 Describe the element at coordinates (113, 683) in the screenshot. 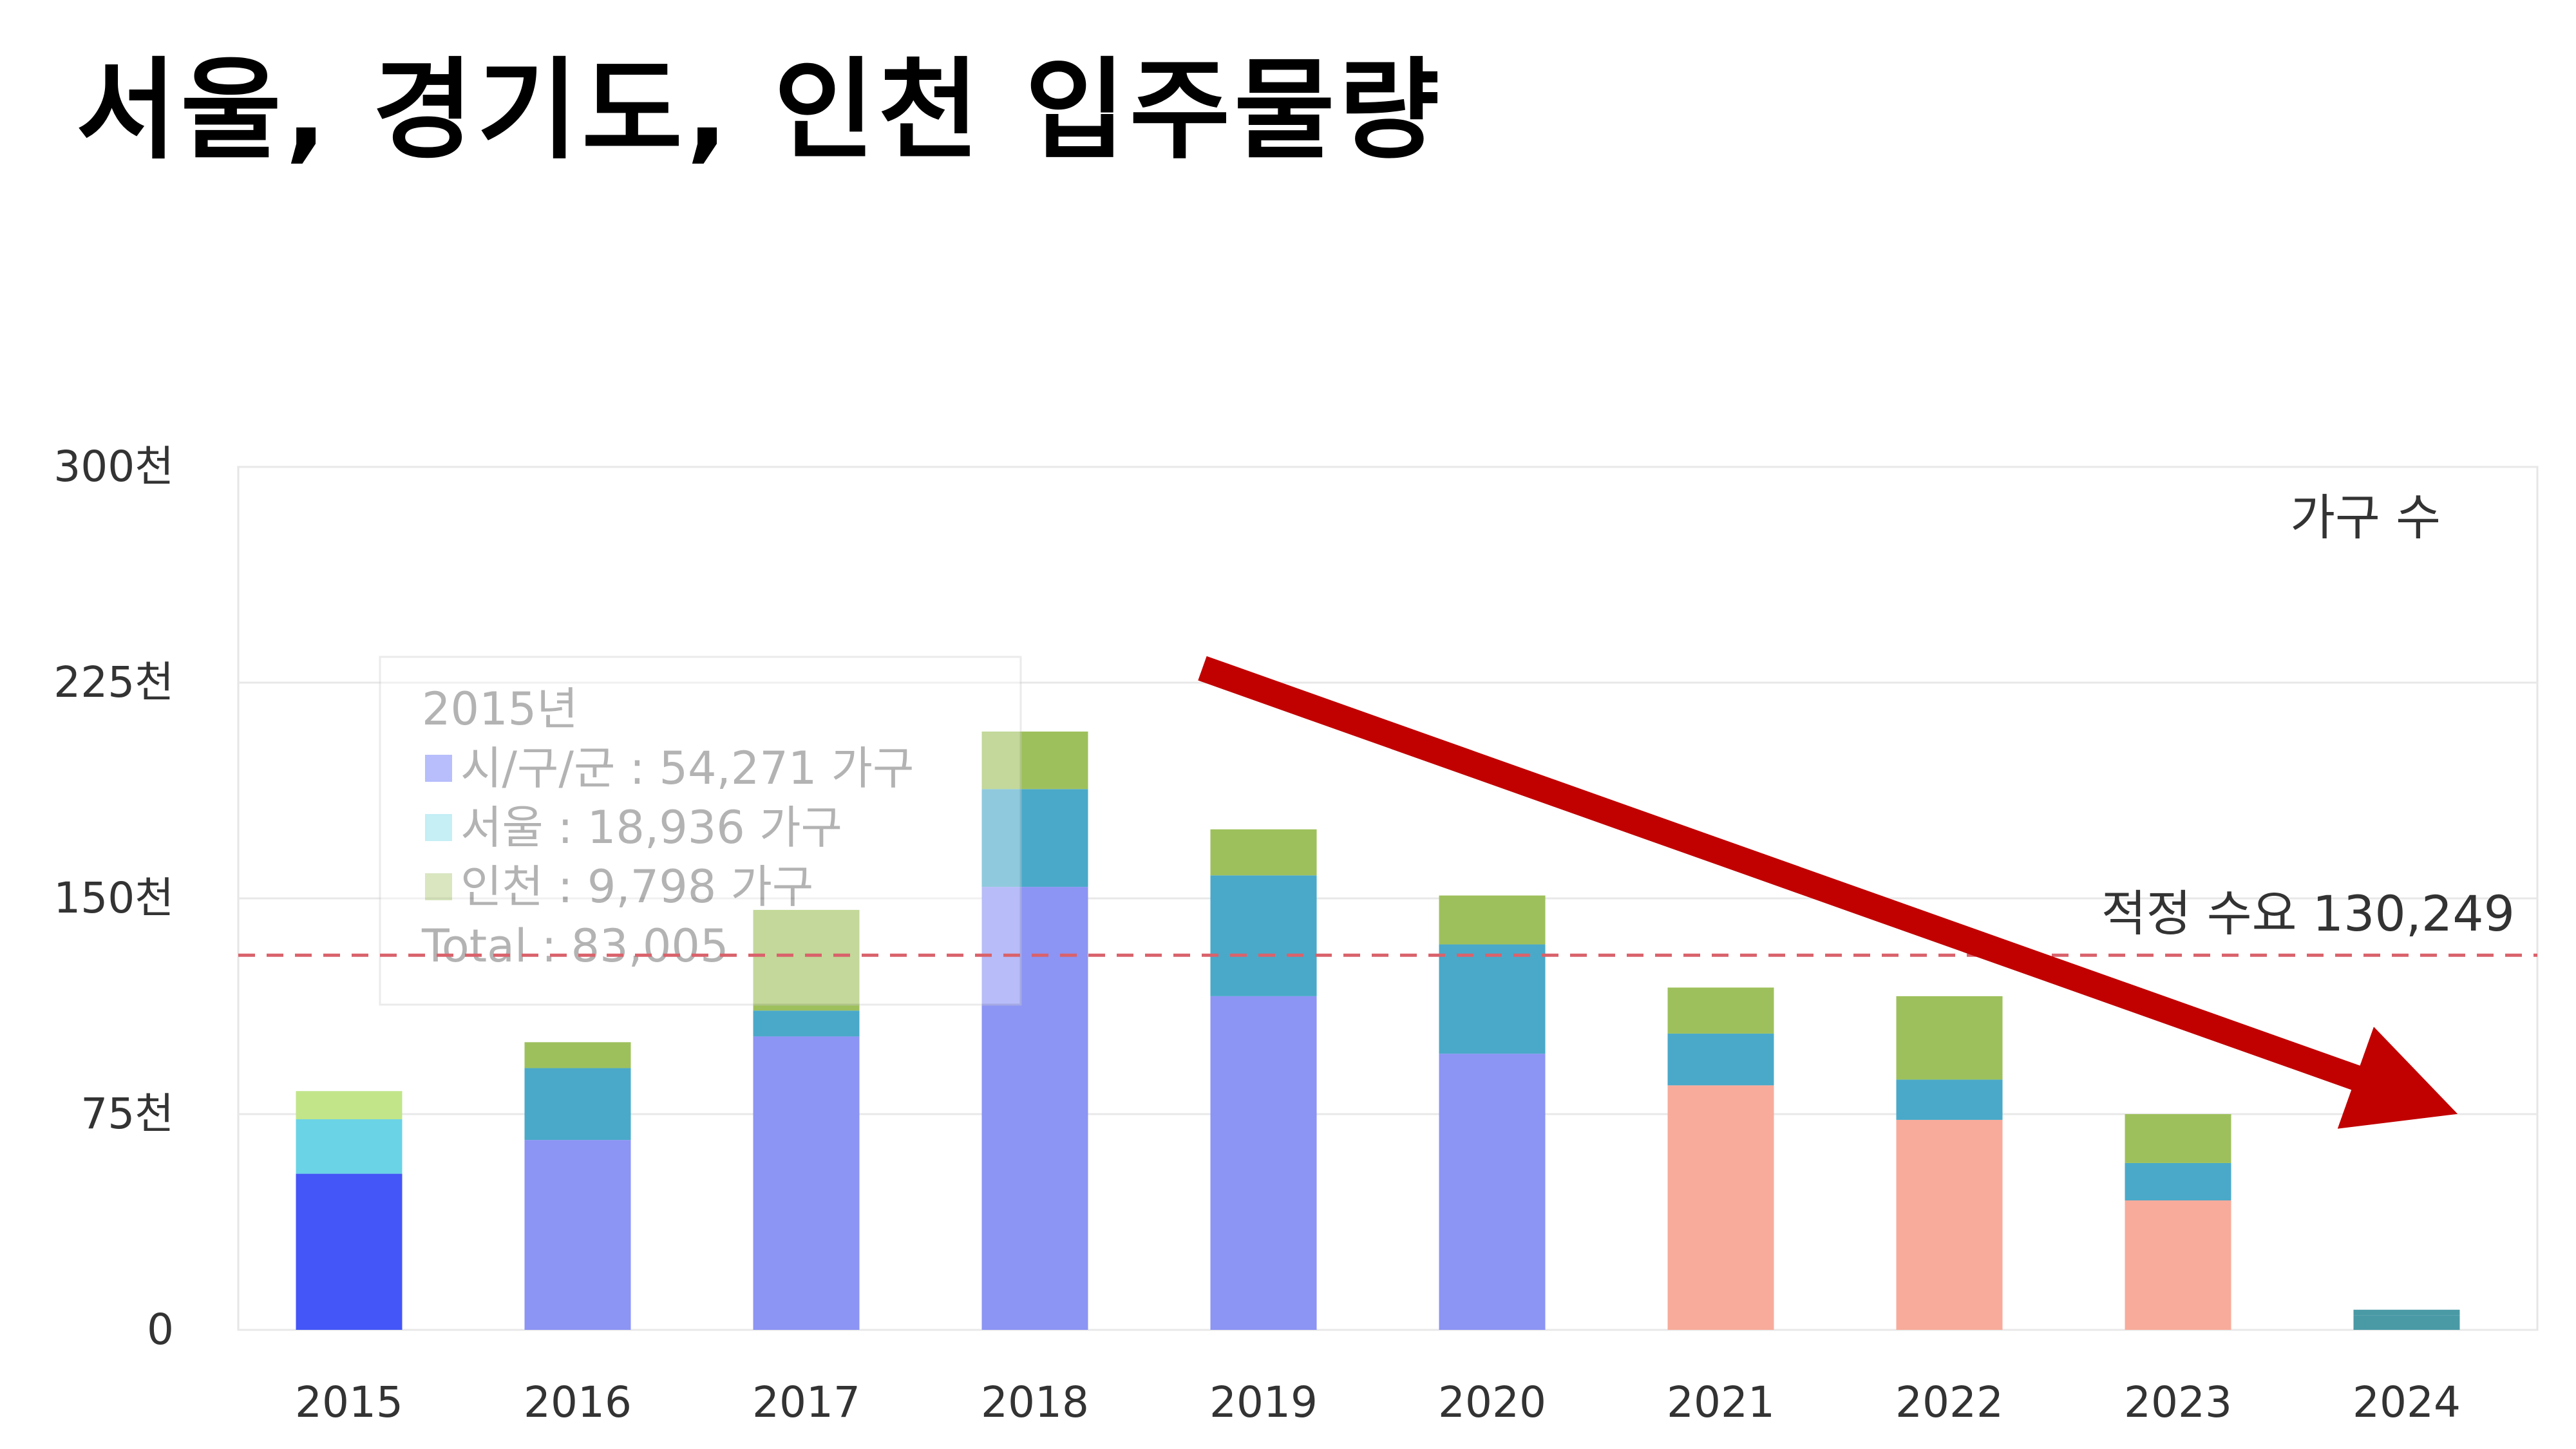

I see `y-tick-label: 225천` at that location.